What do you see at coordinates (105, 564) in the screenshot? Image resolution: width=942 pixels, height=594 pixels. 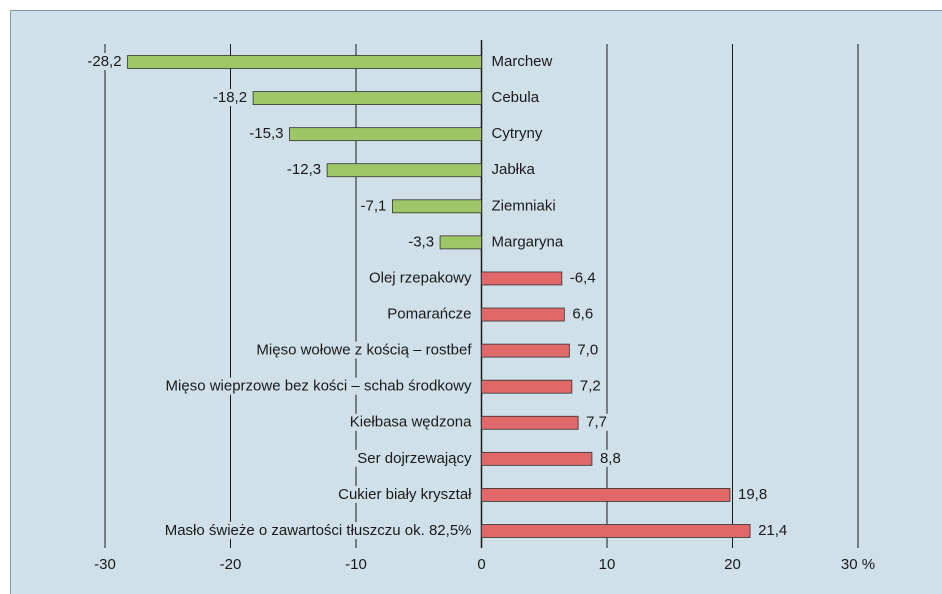 I see `x-tick-label: -30` at bounding box center [105, 564].